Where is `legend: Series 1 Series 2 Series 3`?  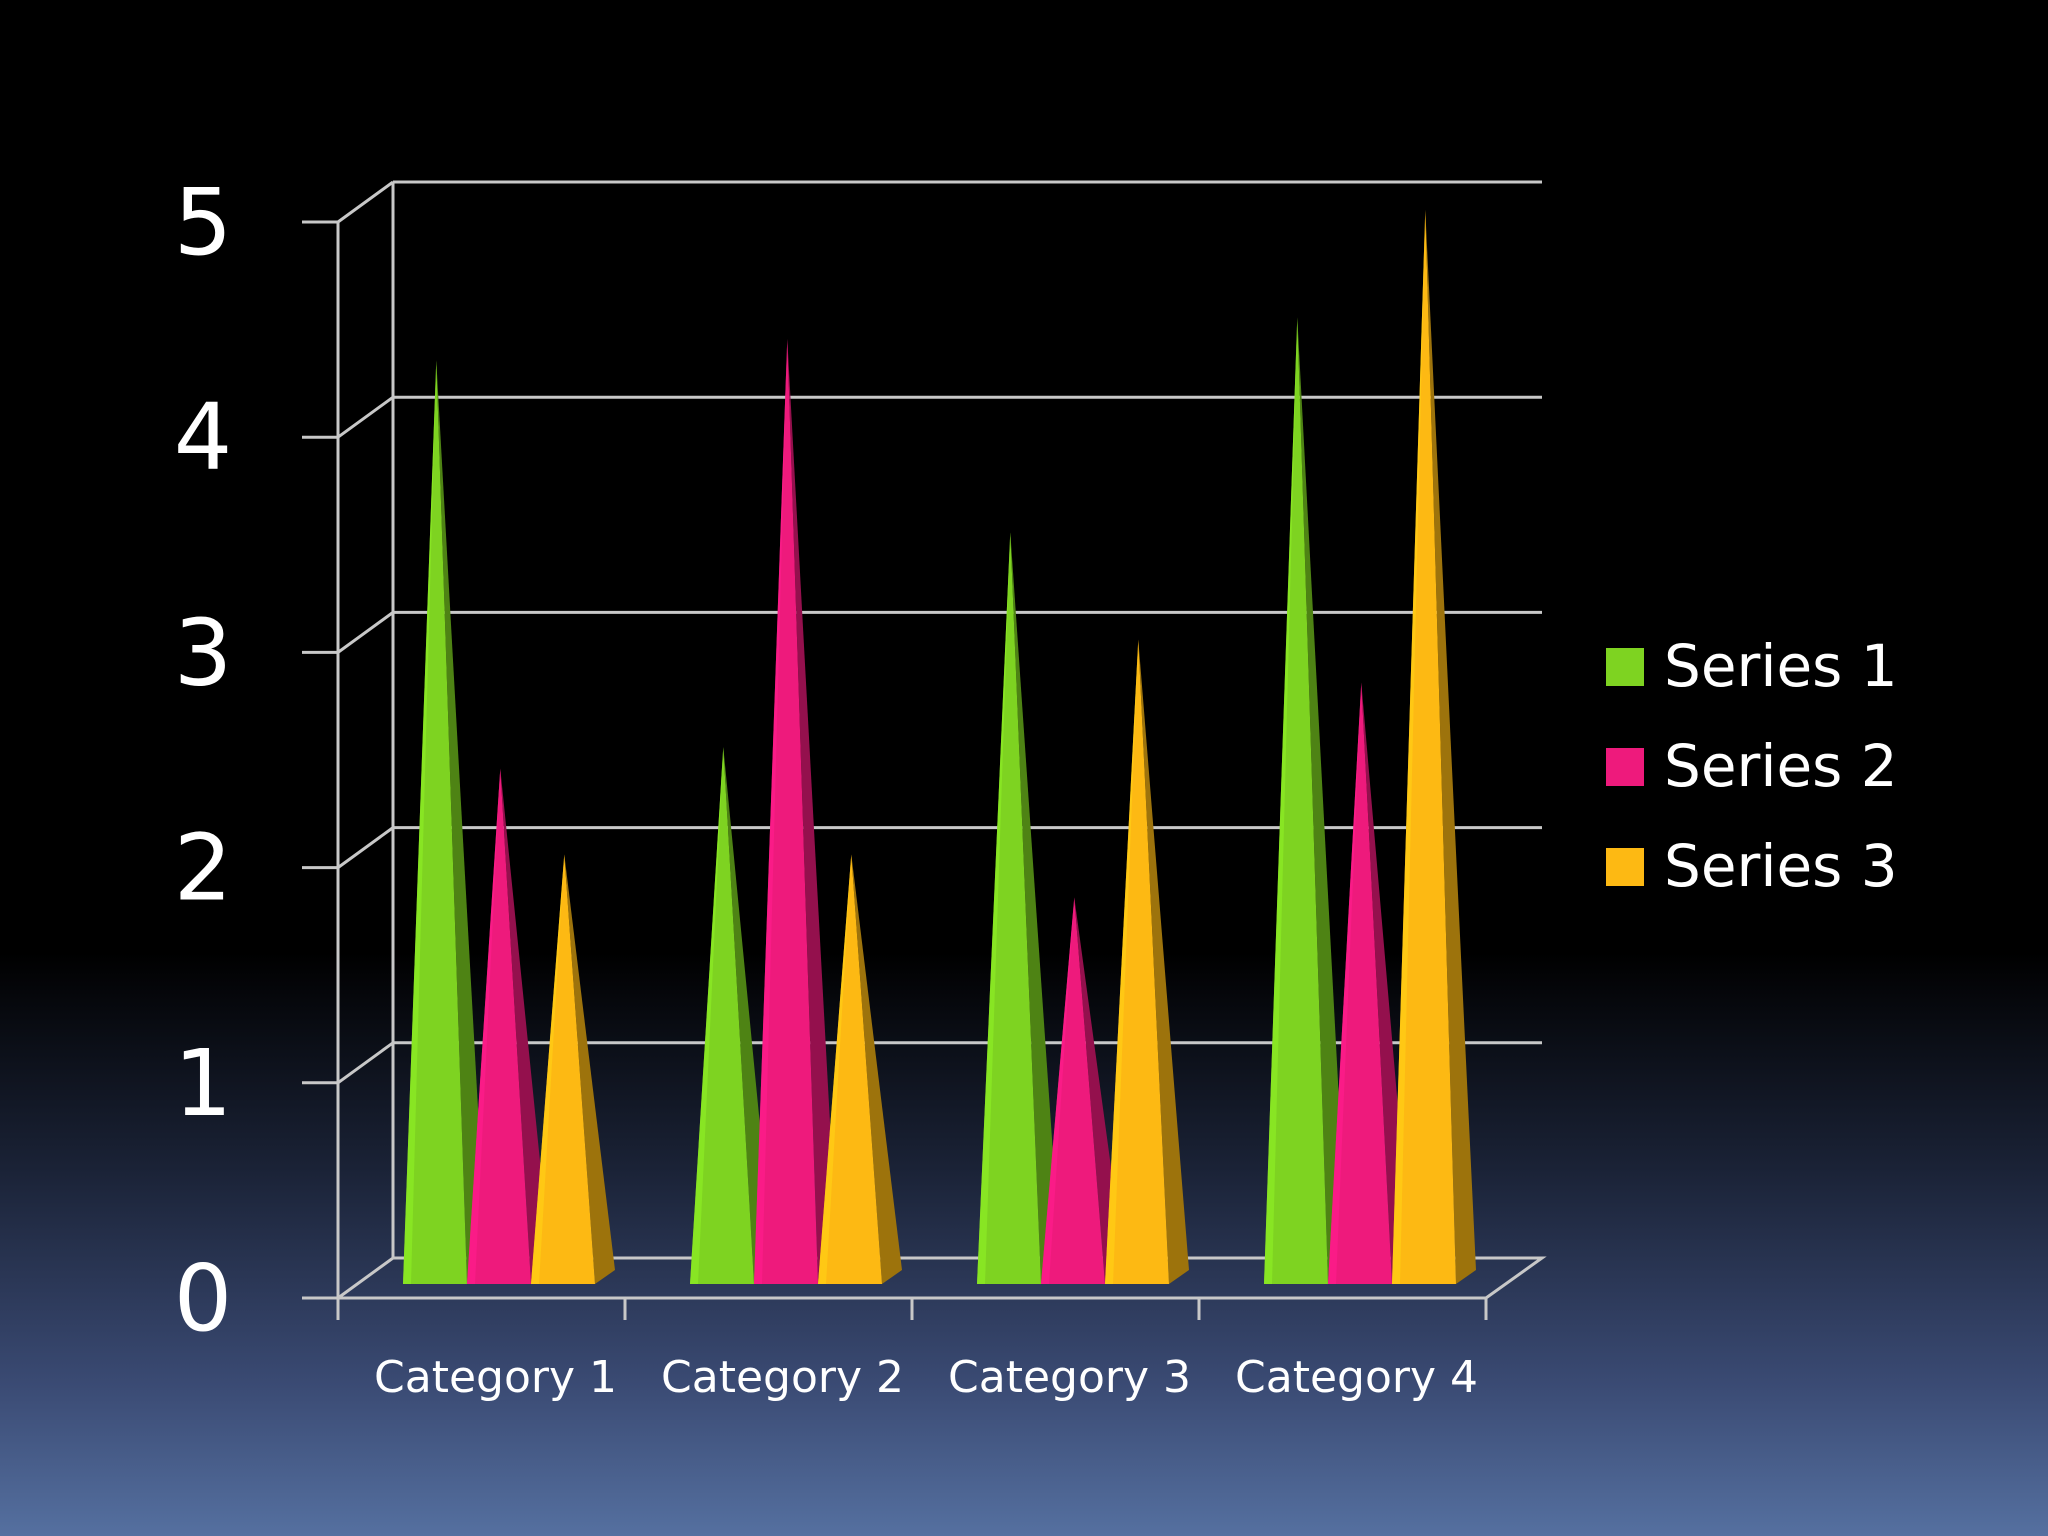 legend: Series 1 Series 2 Series 3 is located at coordinates (1752, 766).